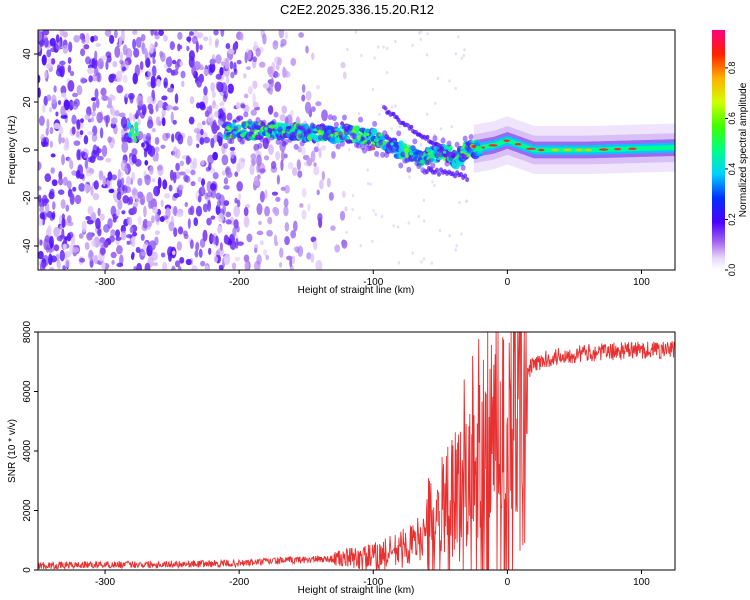 This screenshot has width=750, height=600. I want to click on snr-xtick-label: -300, so click(105, 582).